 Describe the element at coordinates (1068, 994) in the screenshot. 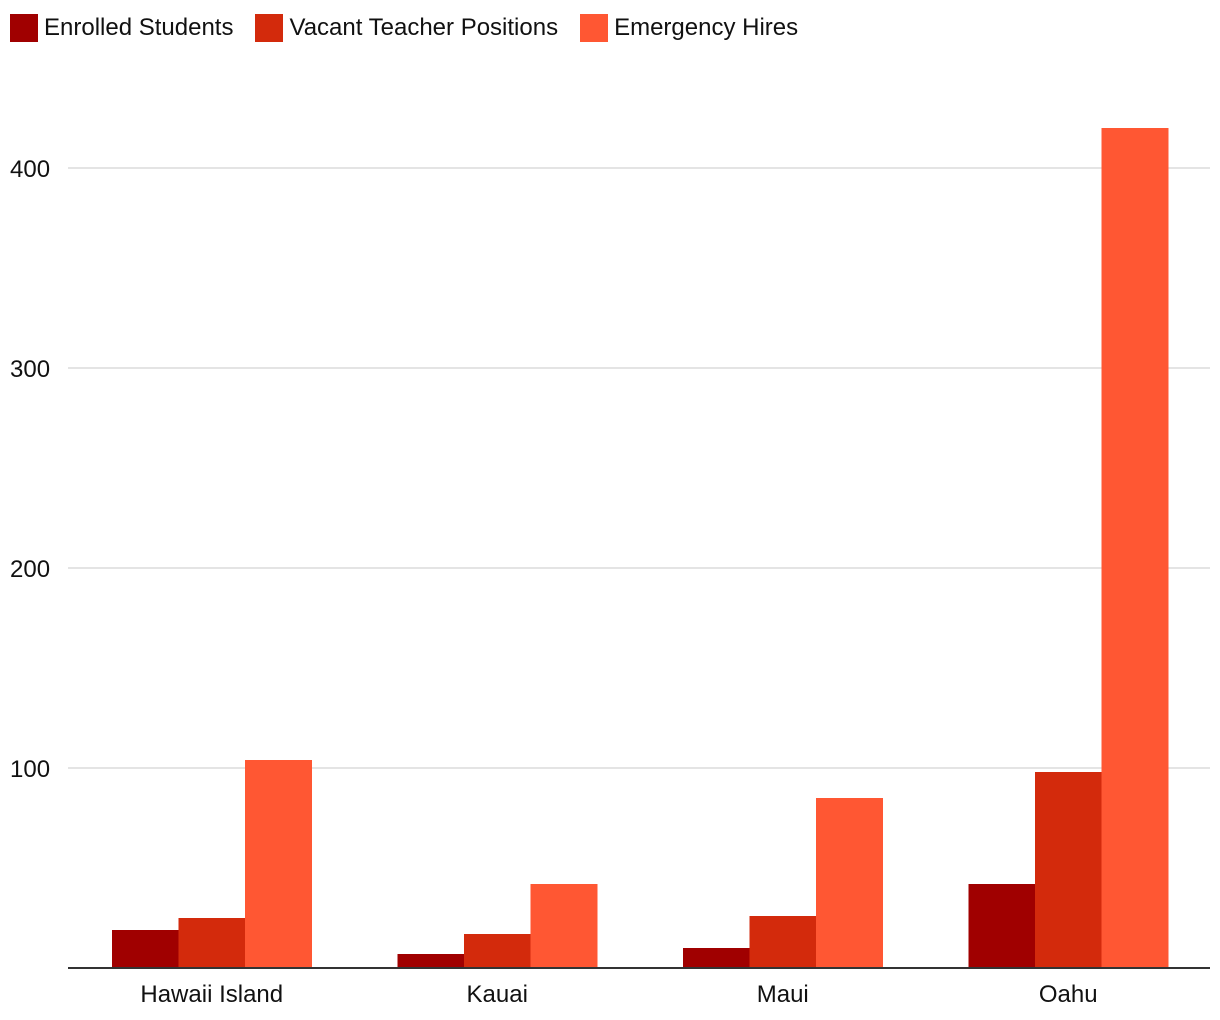

I see `x-tick-label: Oahu` at that location.